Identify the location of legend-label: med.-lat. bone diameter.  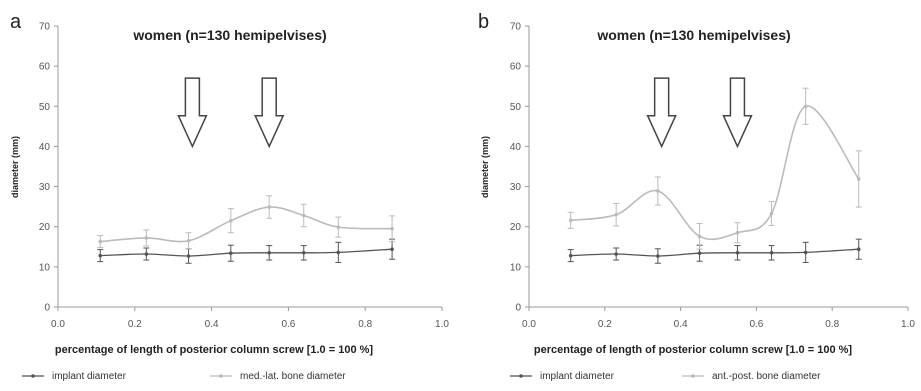
(293, 376).